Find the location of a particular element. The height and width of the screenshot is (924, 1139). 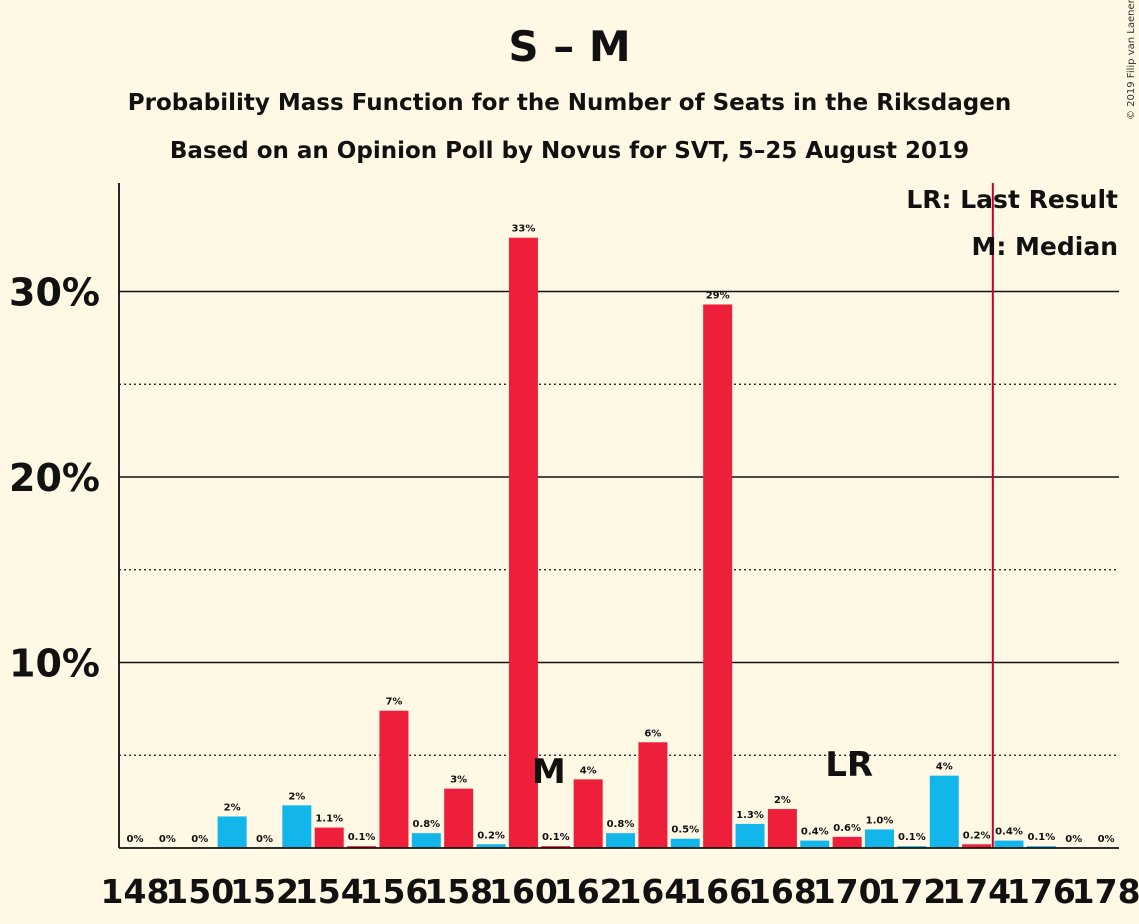

data-label-165: 0.5% is located at coordinates (685, 830).